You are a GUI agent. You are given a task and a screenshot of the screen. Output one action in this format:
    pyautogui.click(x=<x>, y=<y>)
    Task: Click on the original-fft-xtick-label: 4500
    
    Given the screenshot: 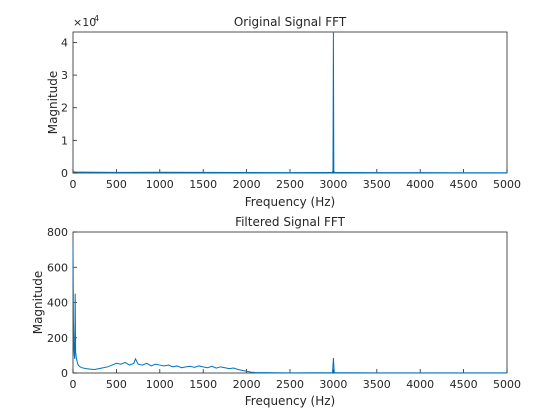 What is the action you would take?
    pyautogui.click(x=464, y=184)
    